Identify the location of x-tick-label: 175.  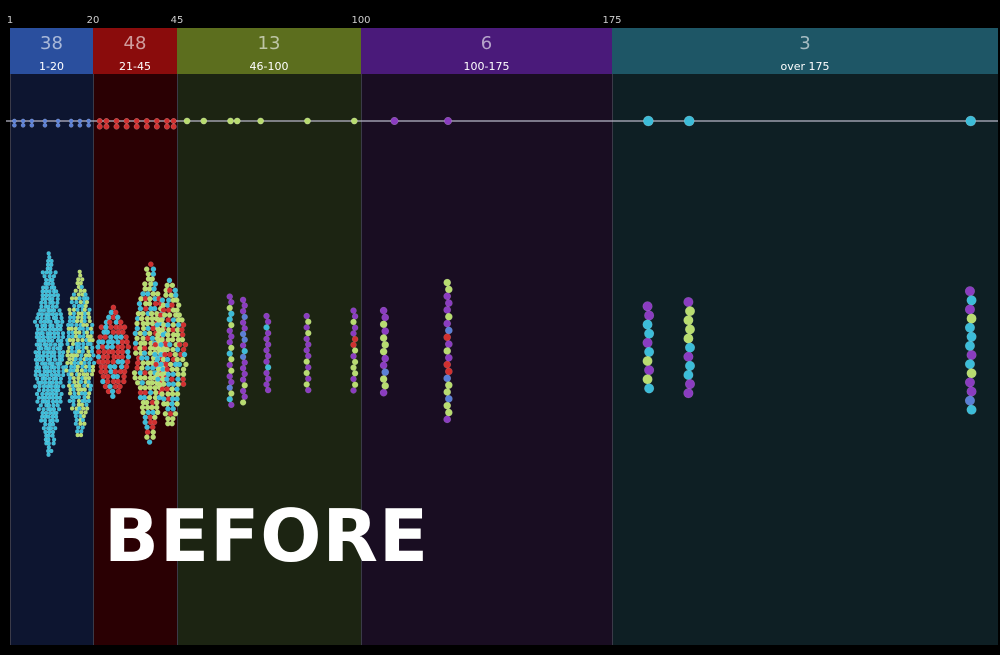
(611, 20).